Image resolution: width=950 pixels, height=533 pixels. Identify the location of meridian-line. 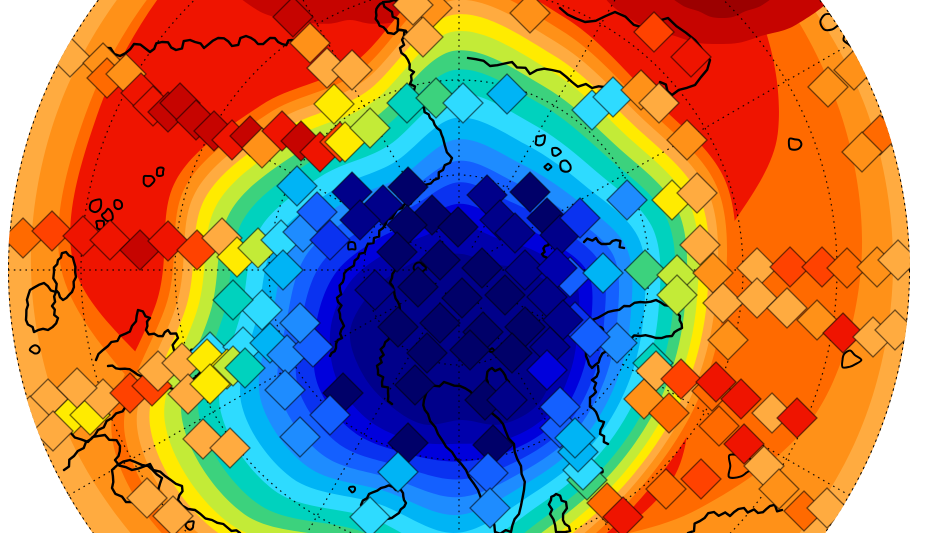
(578, 124).